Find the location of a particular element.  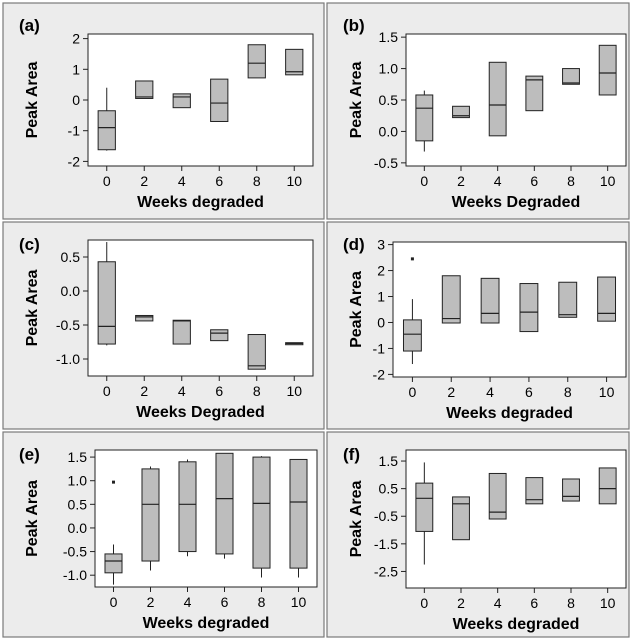

x-tick-label: 2 is located at coordinates (461, 181).